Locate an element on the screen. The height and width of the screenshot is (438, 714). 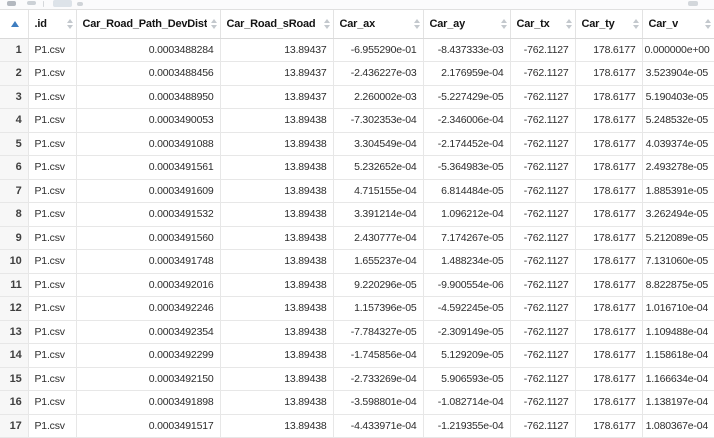
column-header-sroad: Car_Road_sRoad is located at coordinates (277, 24).